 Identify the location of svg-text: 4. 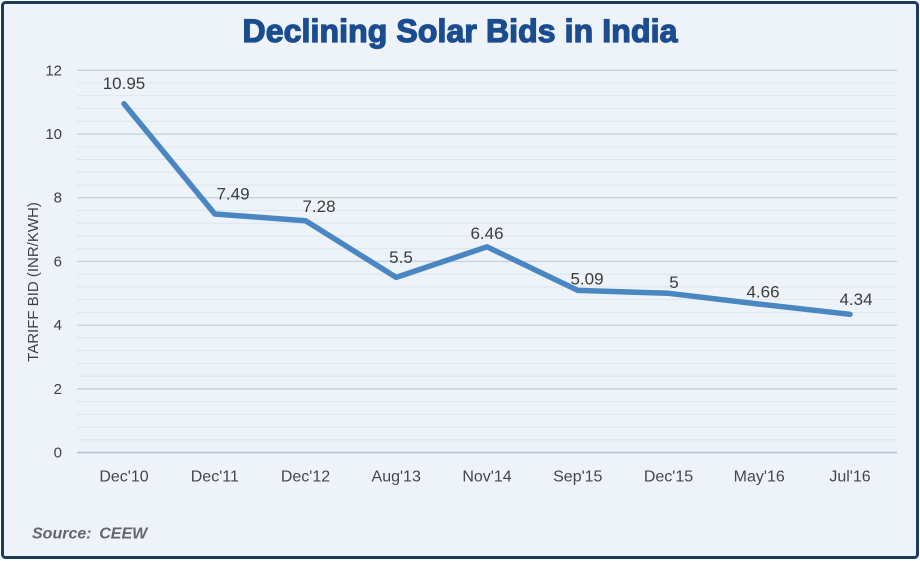
(58, 325).